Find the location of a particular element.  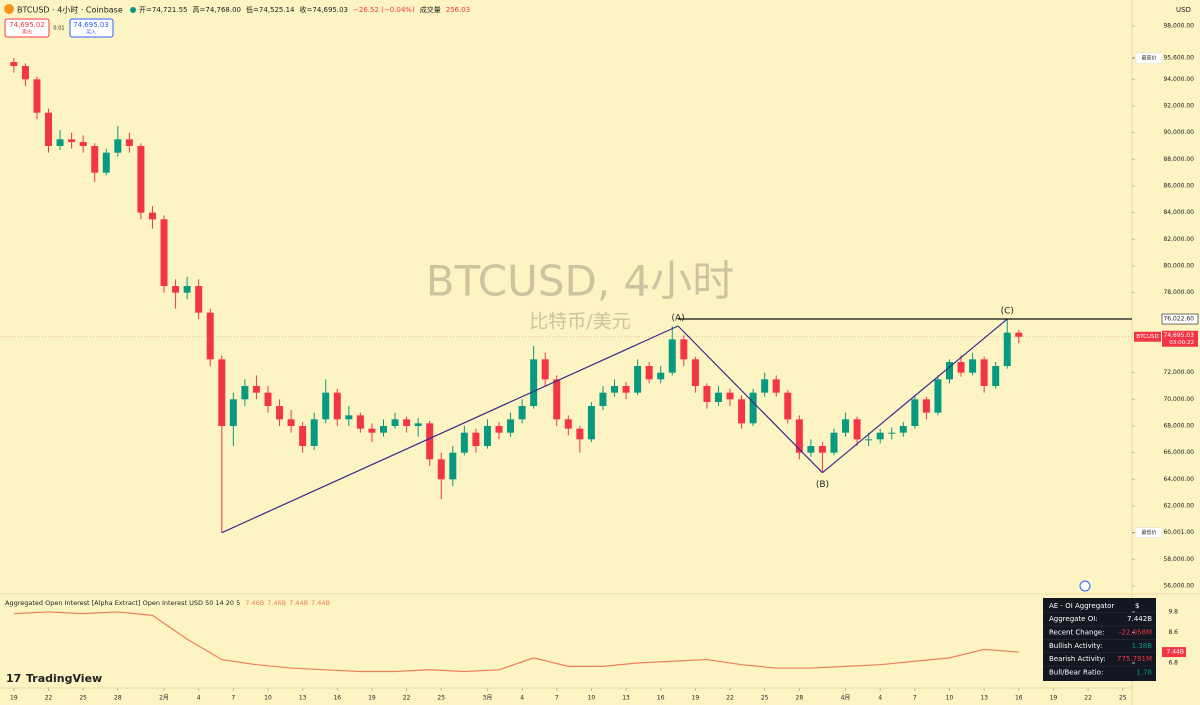

oi-row-value: 7.442B is located at coordinates (1139, 619).